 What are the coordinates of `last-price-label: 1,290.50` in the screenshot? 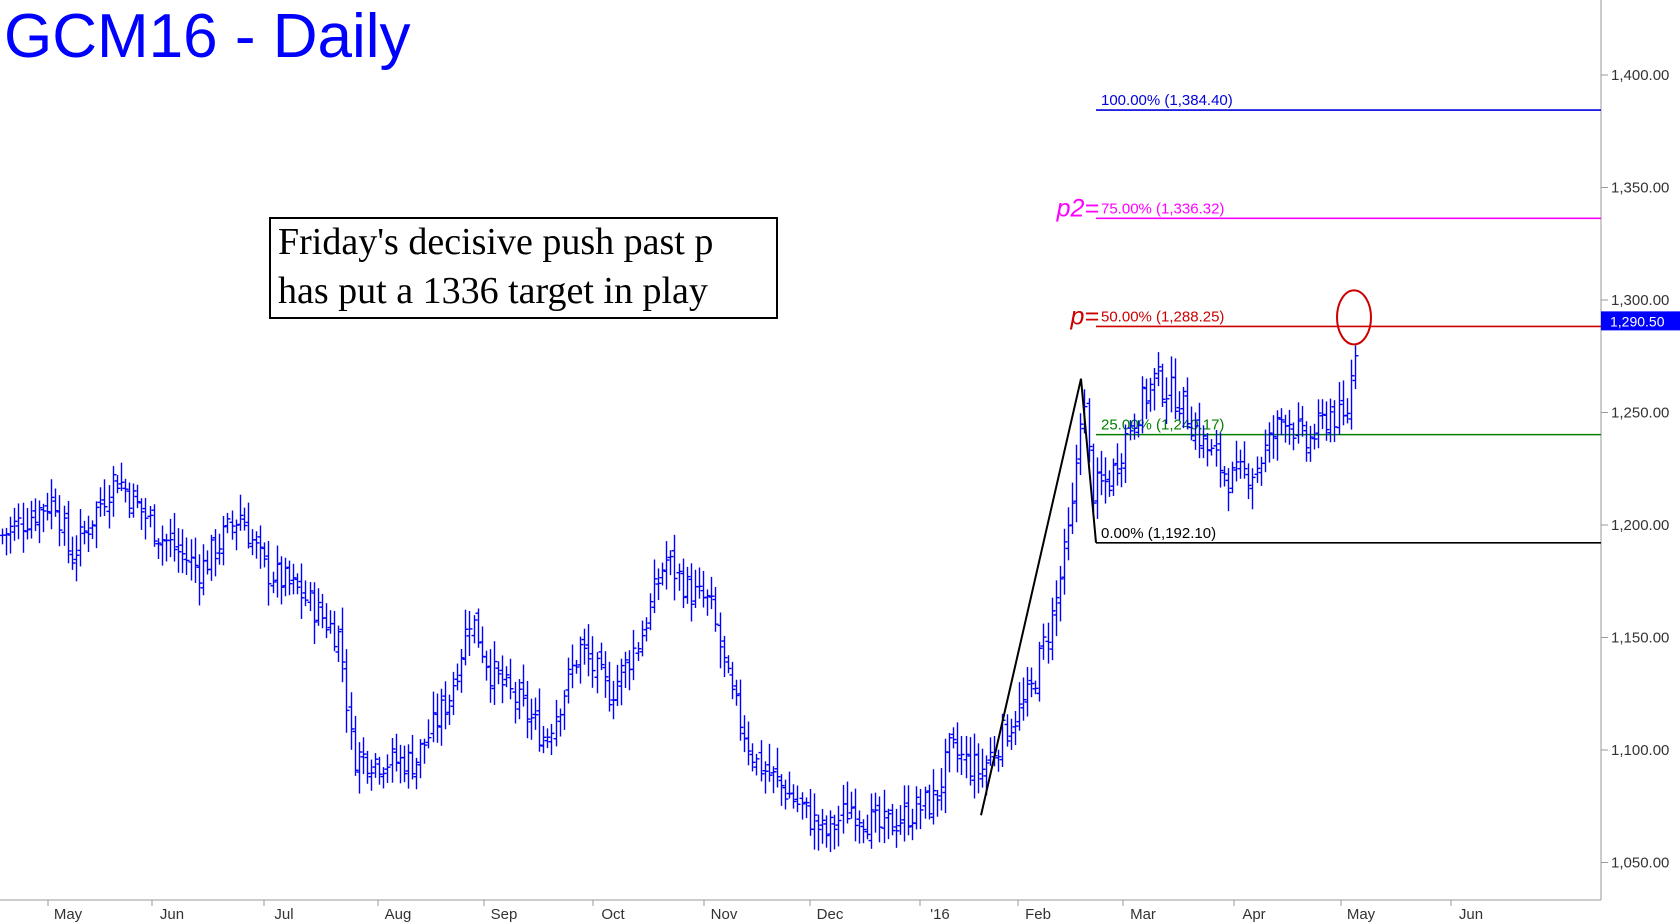 It's located at (1637, 321).